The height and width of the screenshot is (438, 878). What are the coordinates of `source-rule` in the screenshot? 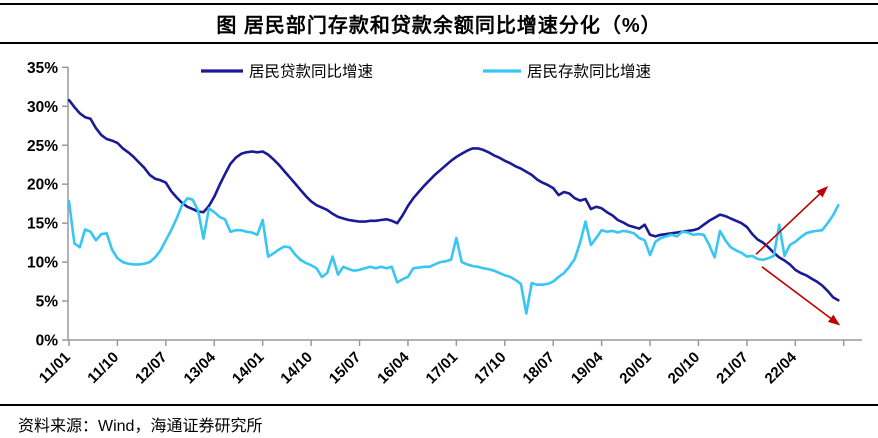 It's located at (439, 405).